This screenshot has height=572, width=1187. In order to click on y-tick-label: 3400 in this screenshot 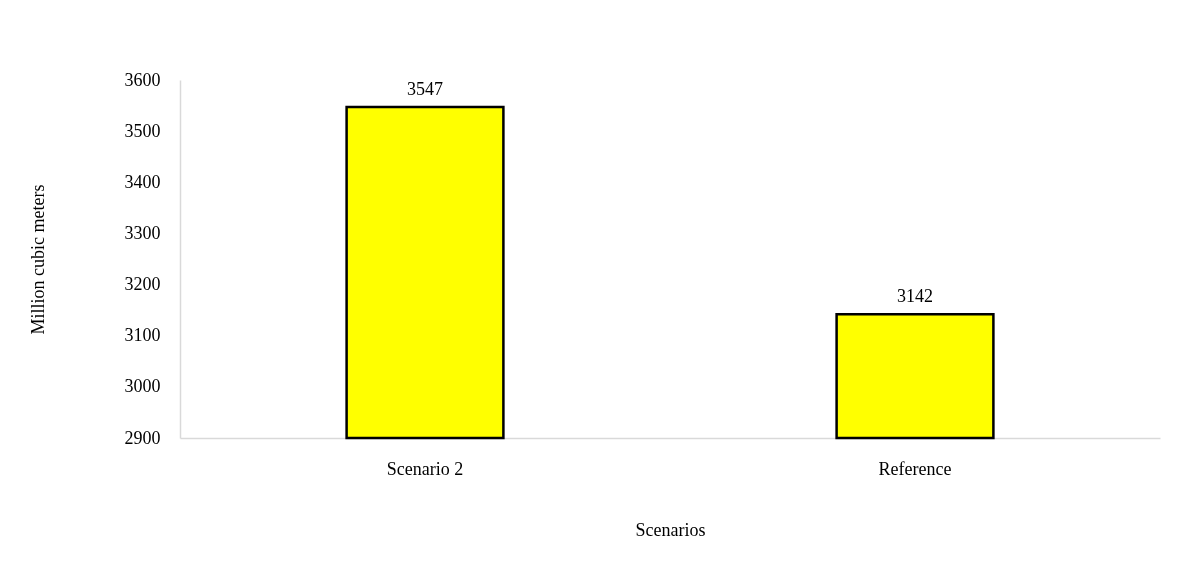, I will do `click(142, 181)`.